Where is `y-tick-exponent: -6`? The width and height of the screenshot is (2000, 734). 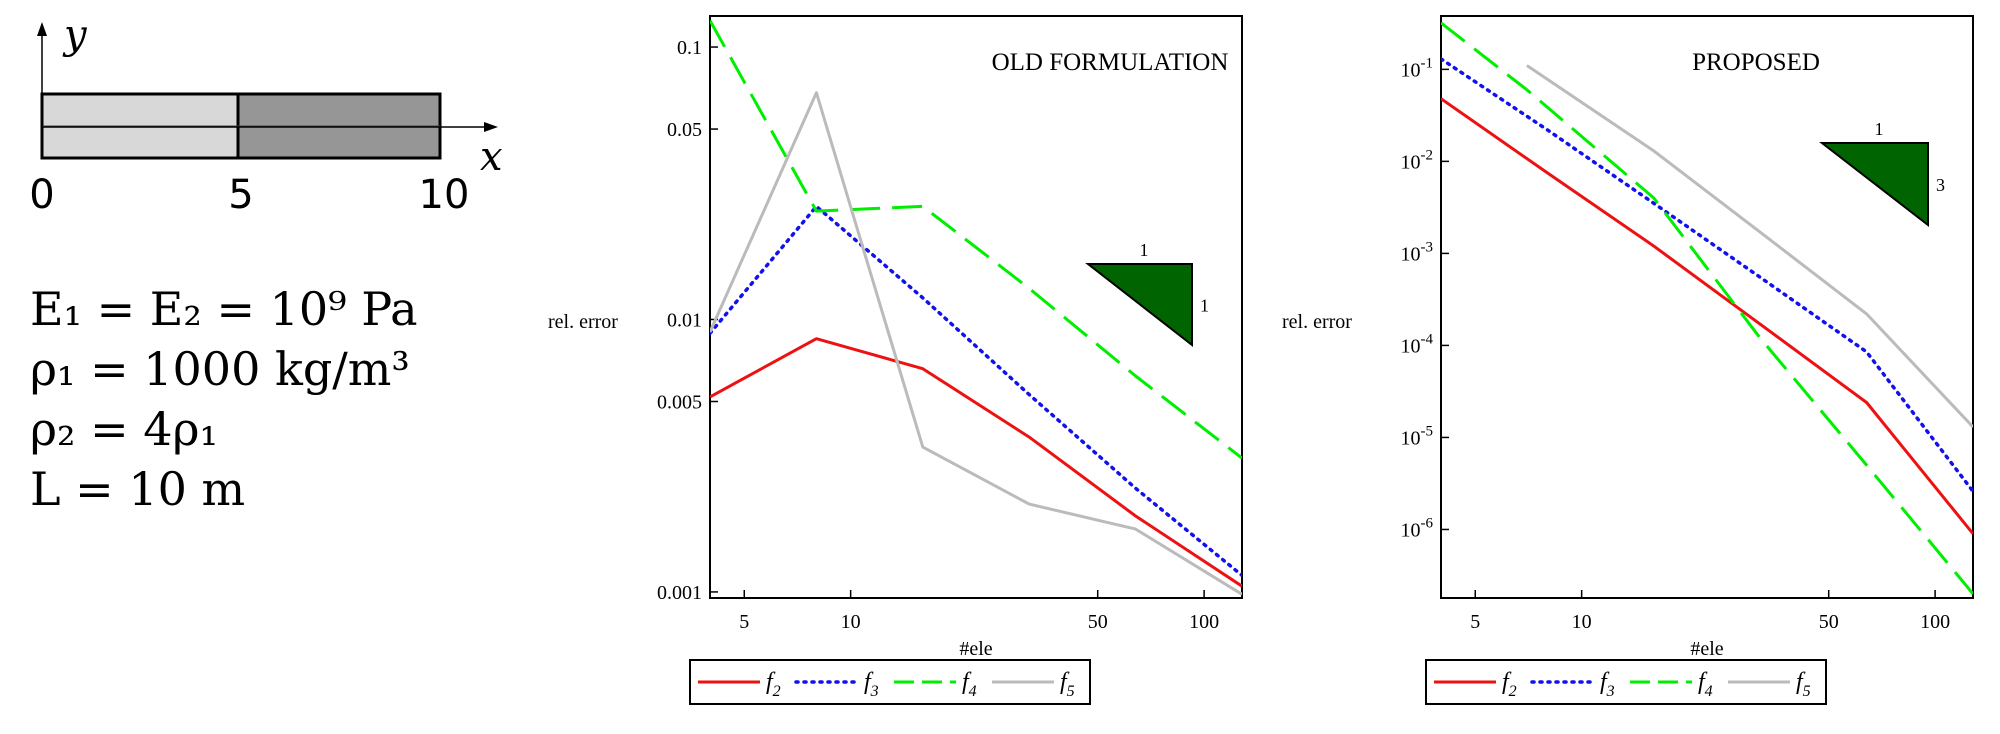 y-tick-exponent: -6 is located at coordinates (1427, 523).